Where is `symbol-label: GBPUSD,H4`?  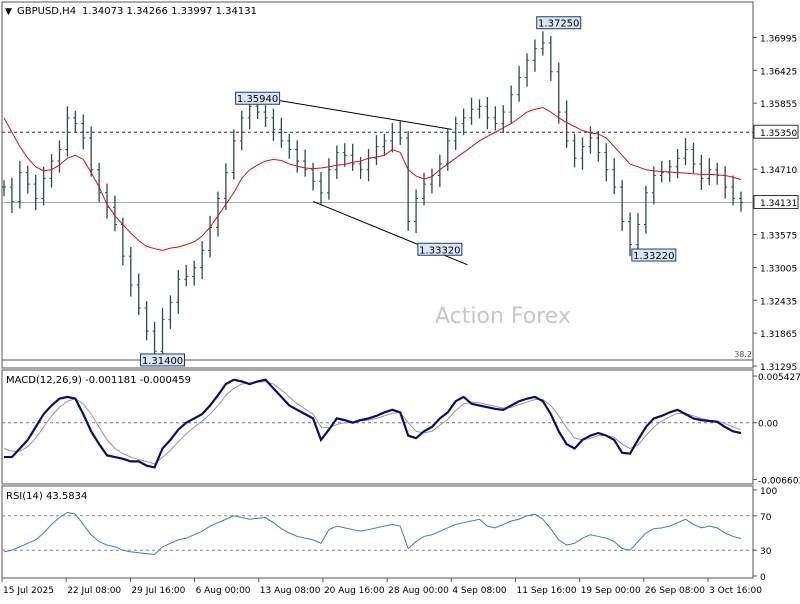
symbol-label: GBPUSD,H4 is located at coordinates (46, 11).